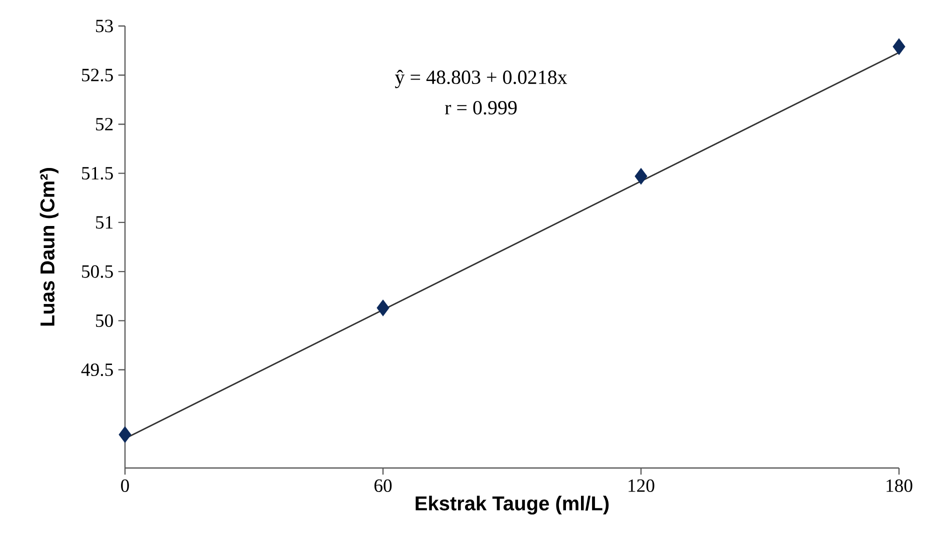  I want to click on x-tick-label: 180, so click(899, 485).